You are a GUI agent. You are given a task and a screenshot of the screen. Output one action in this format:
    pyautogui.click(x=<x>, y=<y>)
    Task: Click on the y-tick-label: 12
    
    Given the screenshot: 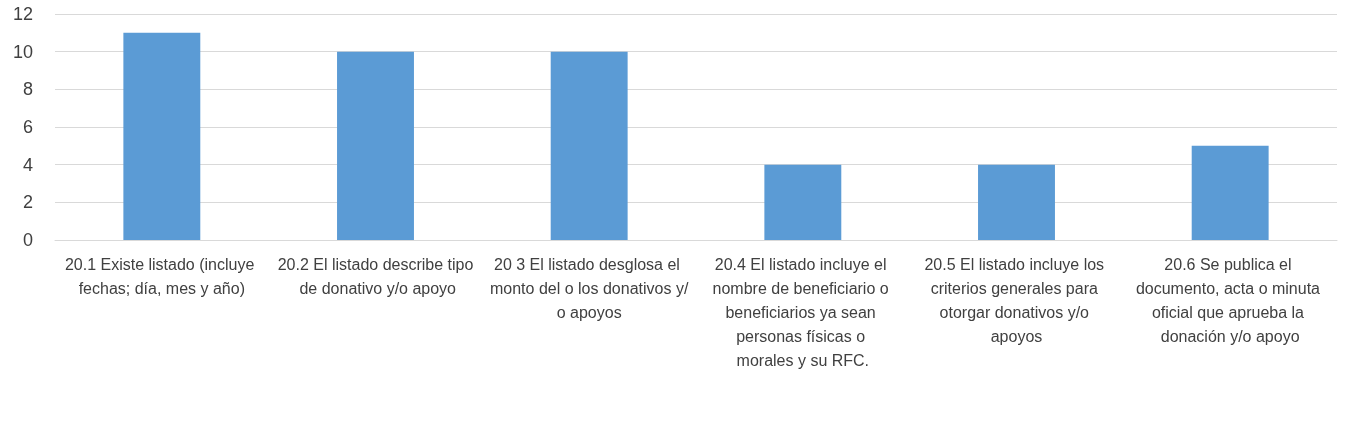 What is the action you would take?
    pyautogui.click(x=22, y=14)
    